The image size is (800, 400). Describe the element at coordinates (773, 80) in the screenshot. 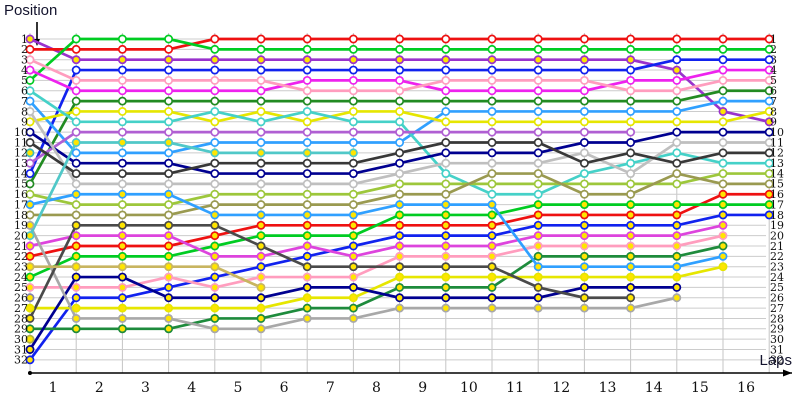

I see `y-tick-label-right: 5` at that location.